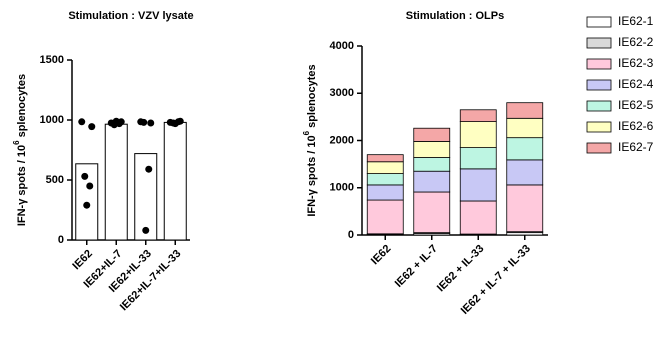 The height and width of the screenshot is (360, 670). Describe the element at coordinates (455, 16) in the screenshot. I see `chart-title: Stimulation : OLPs` at that location.